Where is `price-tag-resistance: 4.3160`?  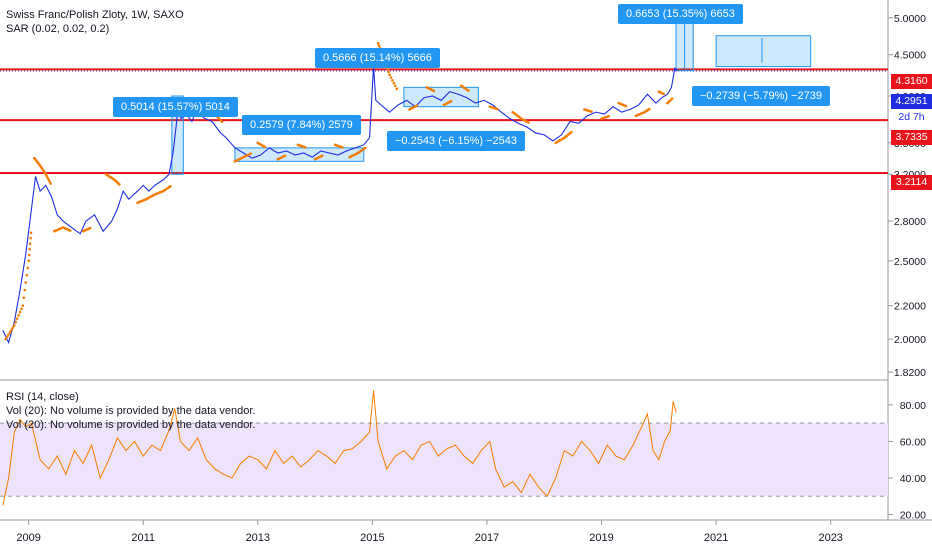 price-tag-resistance: 4.3160 is located at coordinates (911, 81).